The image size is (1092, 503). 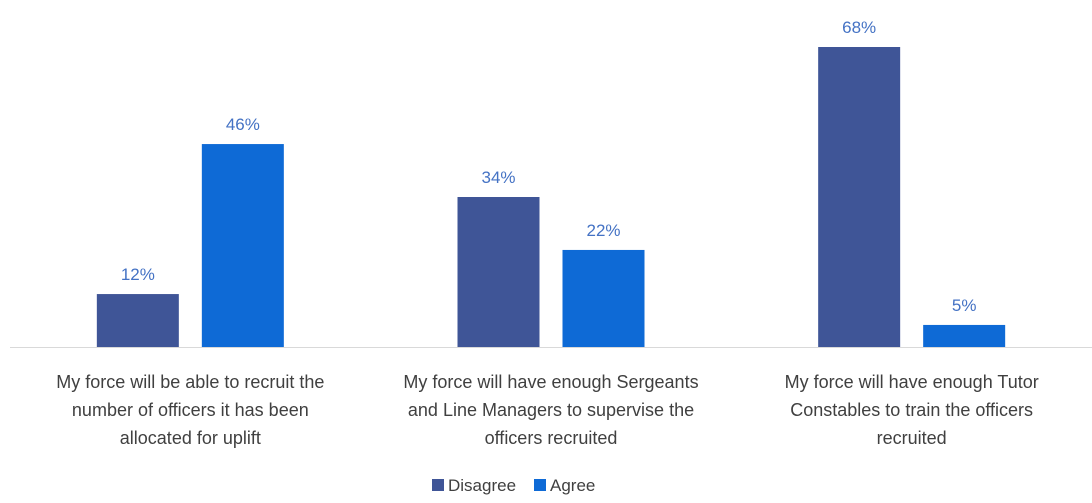 I want to click on category-label-3-line-3: recruited, so click(x=912, y=438).